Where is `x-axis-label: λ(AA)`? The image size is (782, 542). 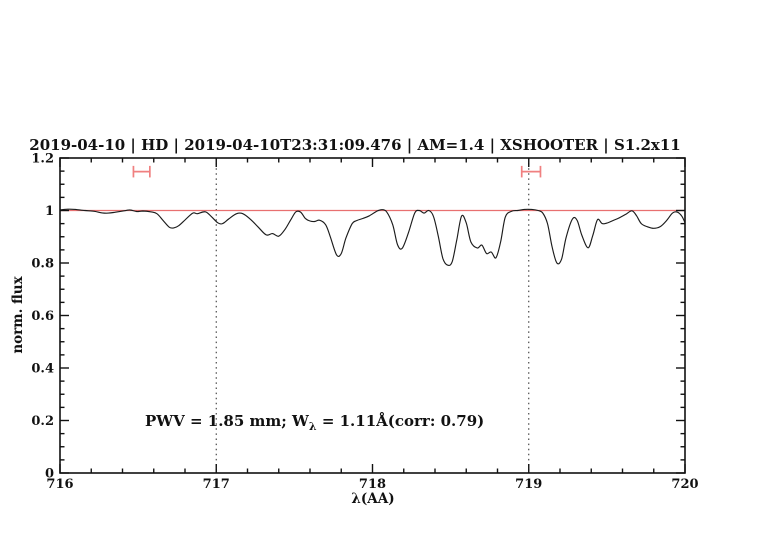
x-axis-label: λ(AA) is located at coordinates (372, 499).